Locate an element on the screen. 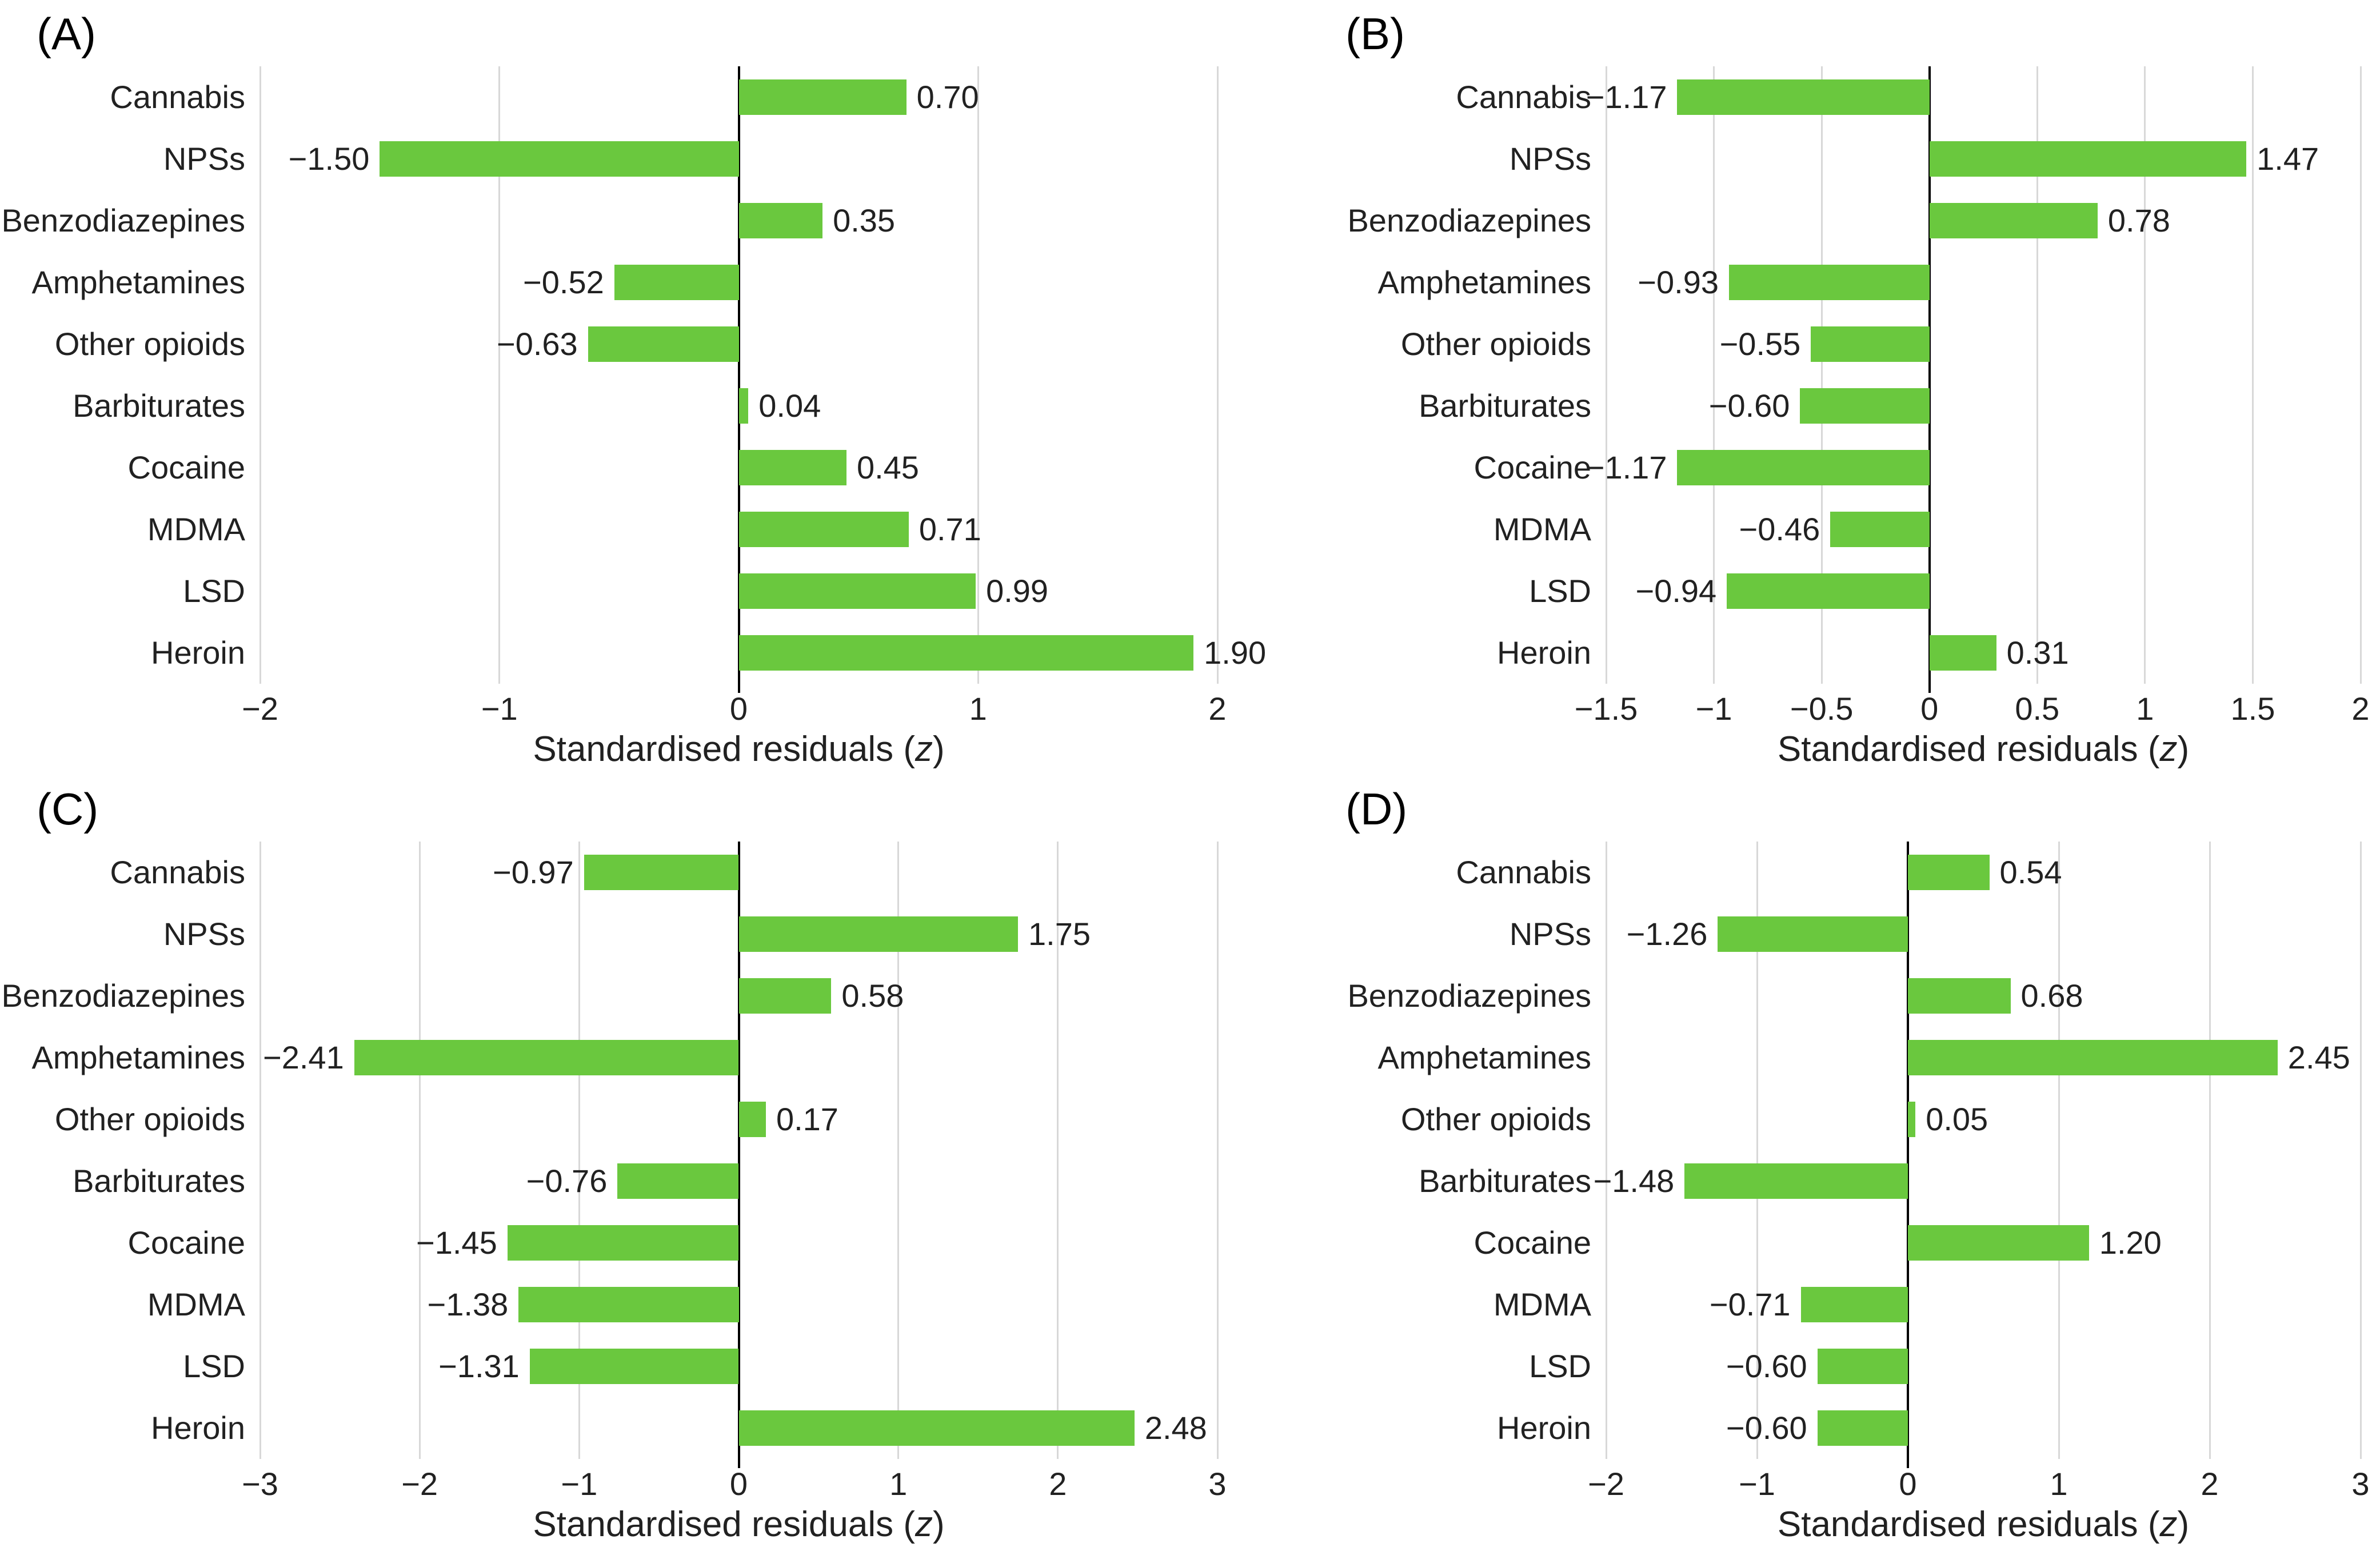 The image size is (2380, 1551). value-label: −0.63 is located at coordinates (537, 344).